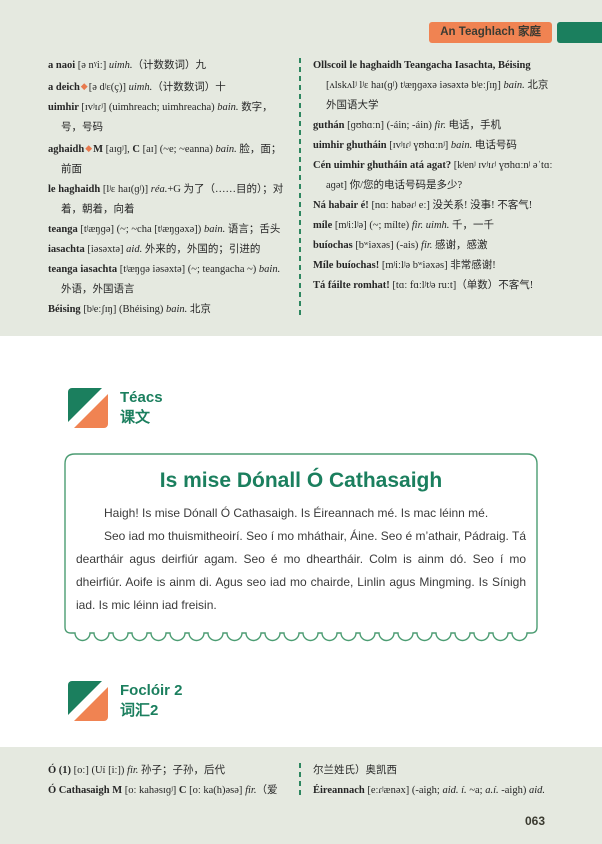 The image size is (602, 844). Describe the element at coordinates (534, 821) in the screenshot. I see `page-number: 063` at that location.